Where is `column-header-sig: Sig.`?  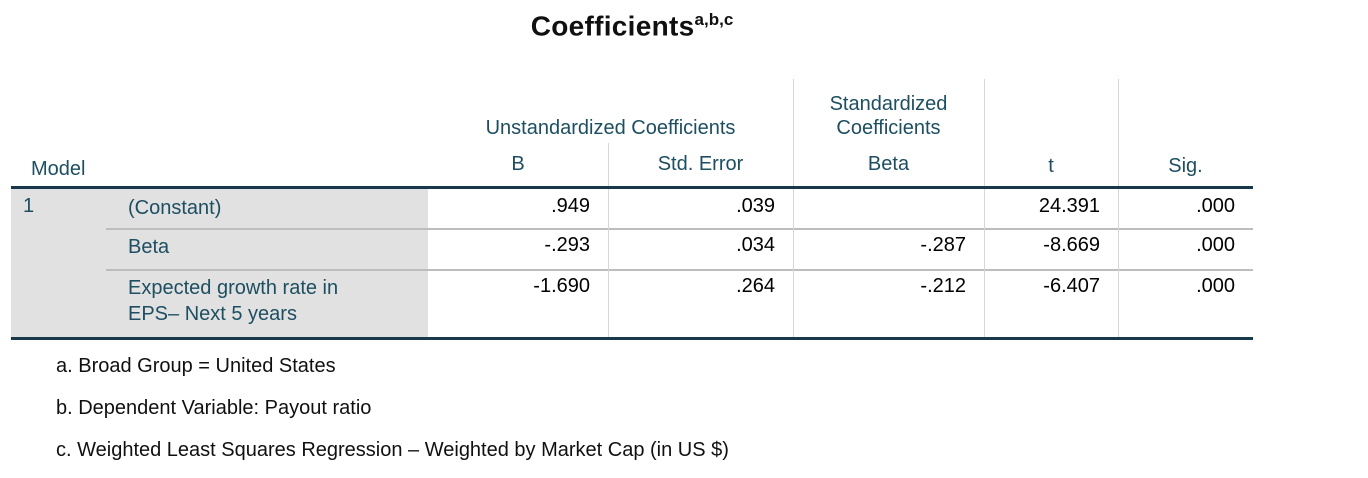
column-header-sig: Sig. is located at coordinates (1185, 166).